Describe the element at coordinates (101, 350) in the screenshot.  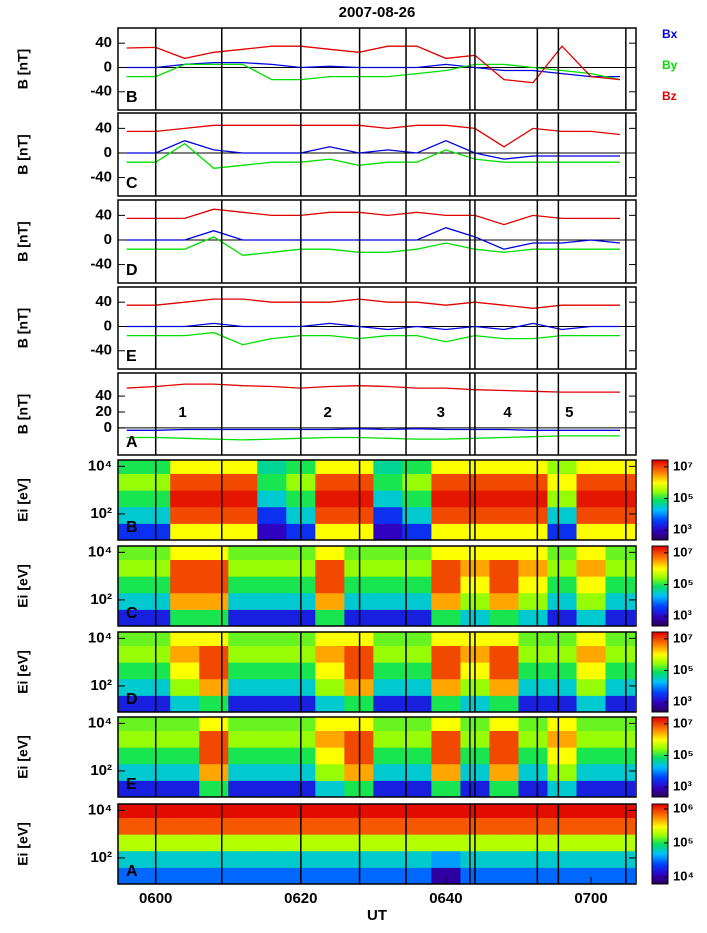
I see `y-tick-label: -40` at that location.